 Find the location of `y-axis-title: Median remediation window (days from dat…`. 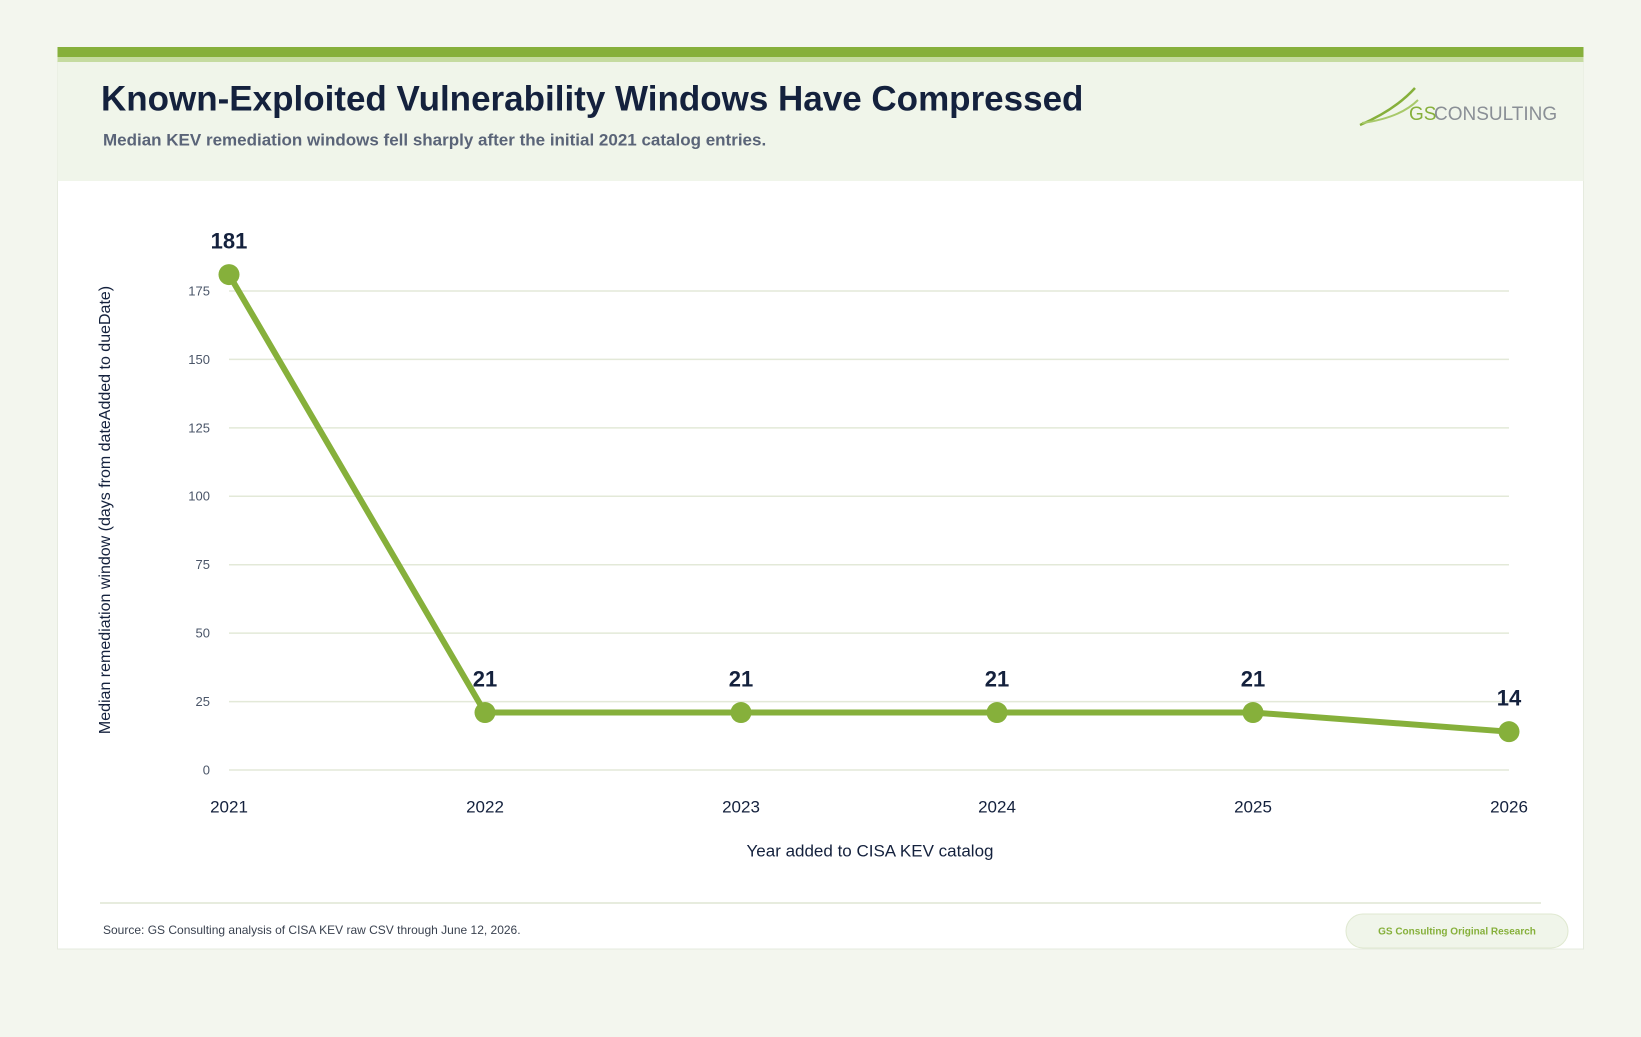

y-axis-title: Median remediation window (days from dat… is located at coordinates (105, 510).